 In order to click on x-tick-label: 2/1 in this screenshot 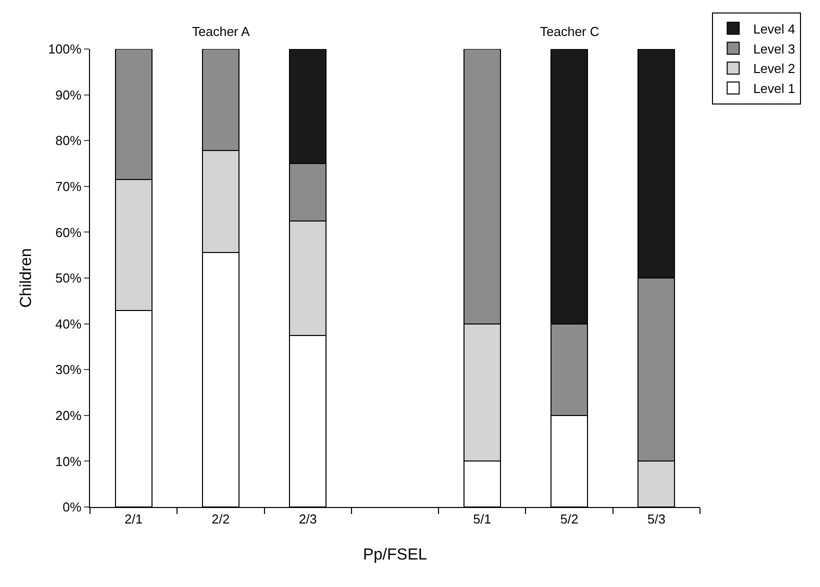, I will do `click(133, 519)`.